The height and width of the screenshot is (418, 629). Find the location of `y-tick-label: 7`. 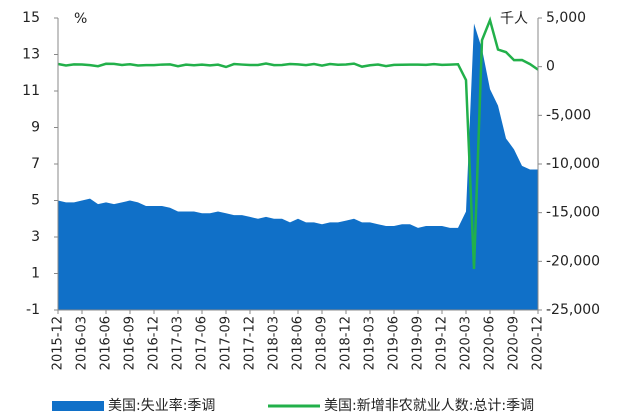

y-tick-label: 7 is located at coordinates (35, 164).